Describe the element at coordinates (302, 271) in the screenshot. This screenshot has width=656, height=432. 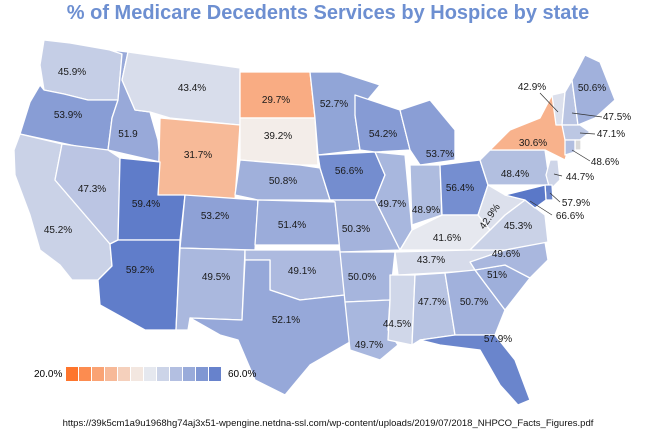
I see `label-OK: 49.1%` at that location.